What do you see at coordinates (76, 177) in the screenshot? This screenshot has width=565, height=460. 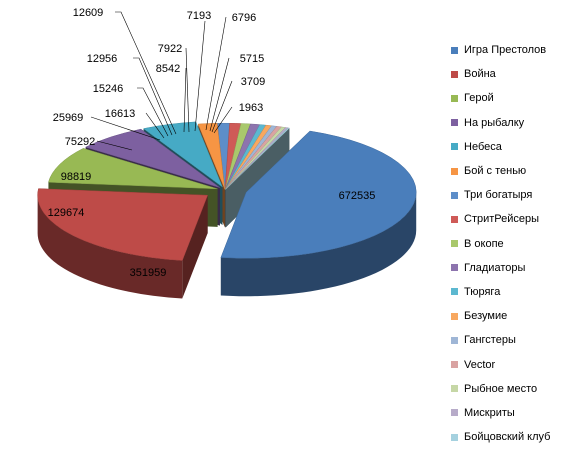 I see `data-label-4: 98819` at bounding box center [76, 177].